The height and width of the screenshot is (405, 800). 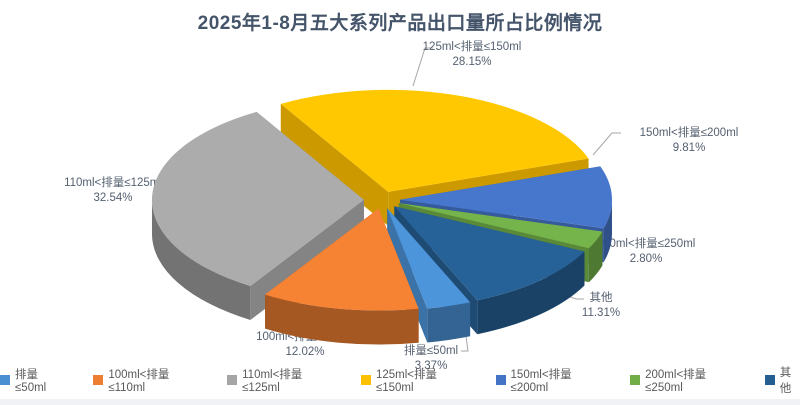 I want to click on data-label-category: 其他, so click(x=601, y=298).